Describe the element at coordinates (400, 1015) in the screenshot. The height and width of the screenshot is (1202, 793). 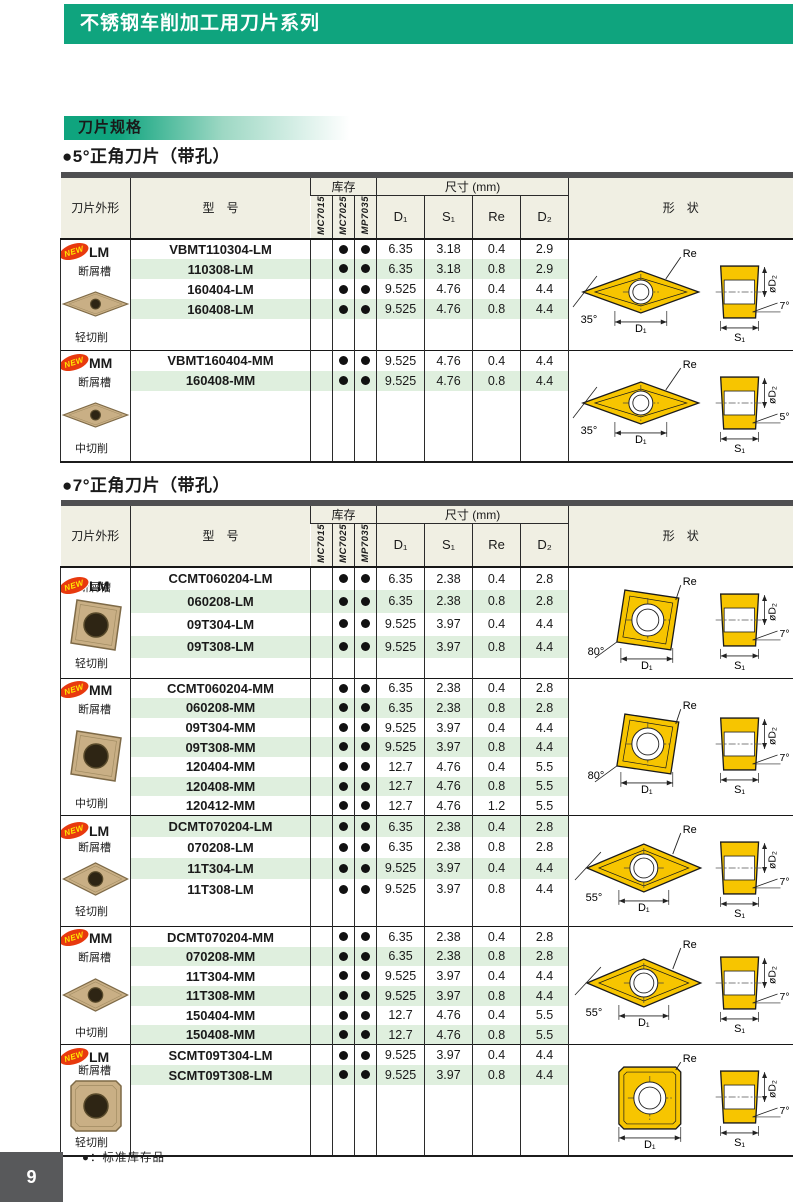
I see `dimension-cell: 12.7` at that location.